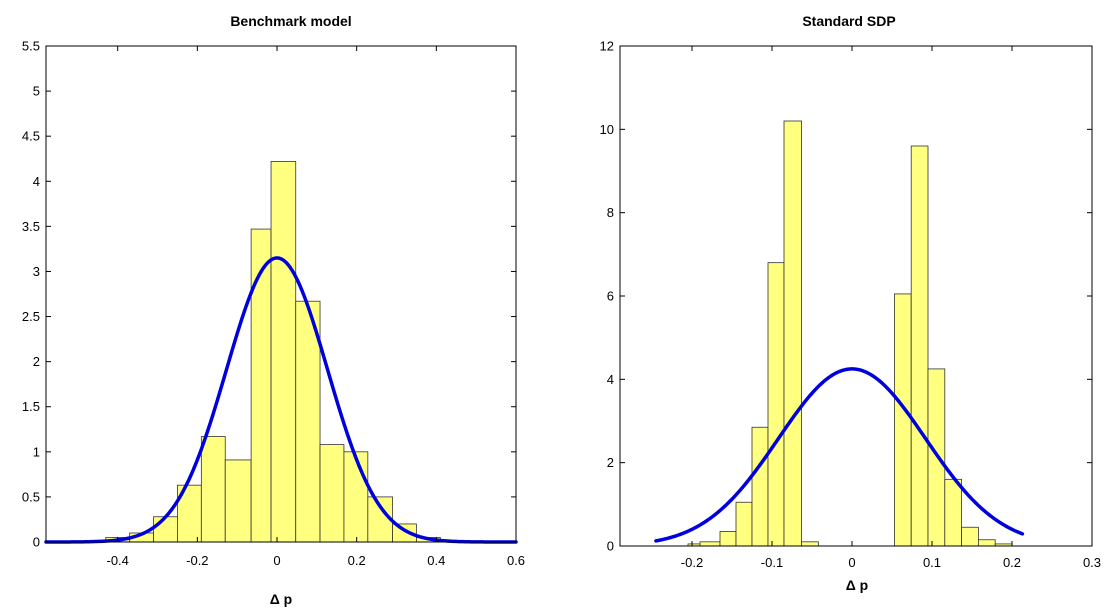 This screenshot has height=611, width=1106. What do you see at coordinates (36, 91) in the screenshot?
I see `y-tick-label: 5` at bounding box center [36, 91].